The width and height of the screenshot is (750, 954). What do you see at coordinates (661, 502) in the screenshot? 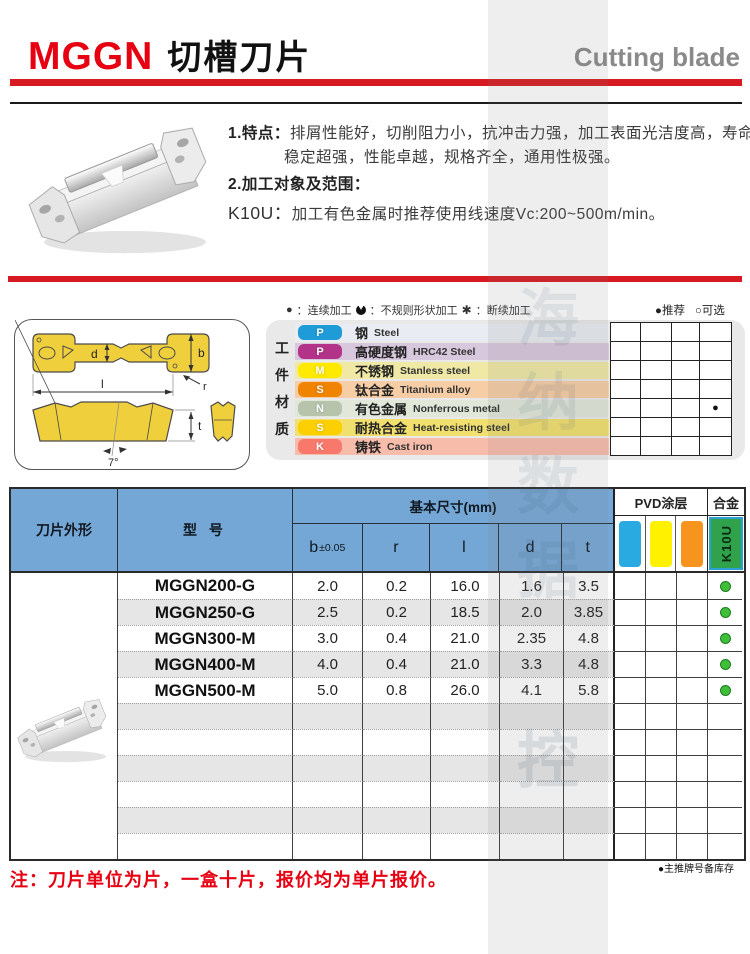
I see `pvd-coating-label: PVD涂层` at bounding box center [661, 502].